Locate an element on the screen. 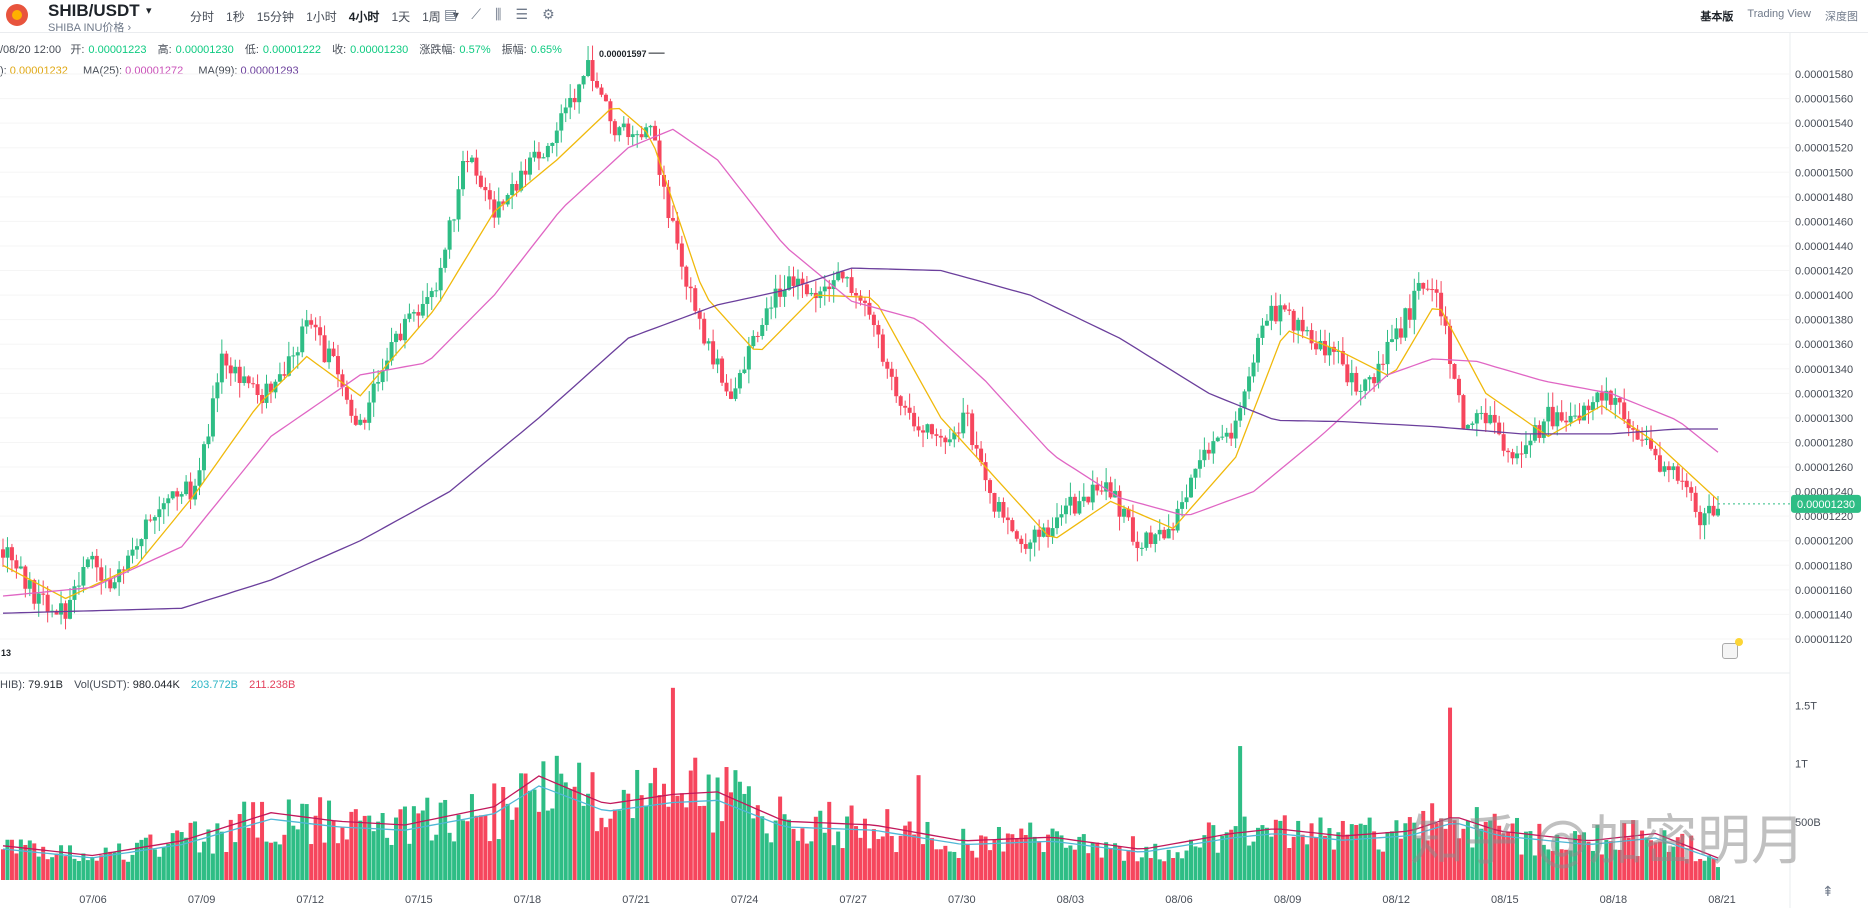  interval-selector: 分时 1秒 15分钟 1小时 4小时 1天 1周 ▾ is located at coordinates (330, 16).